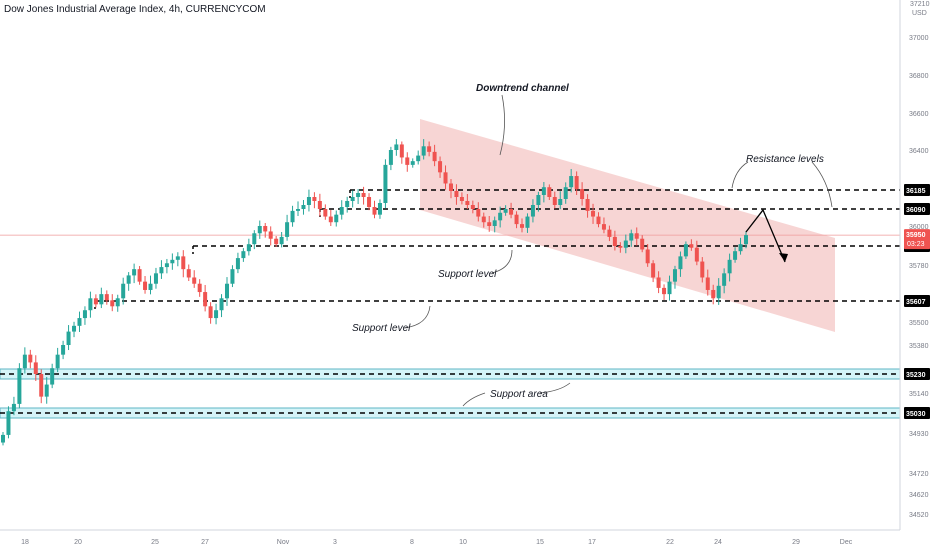  Describe the element at coordinates (335, 542) in the screenshot. I see `x-tick-label: 3` at that location.